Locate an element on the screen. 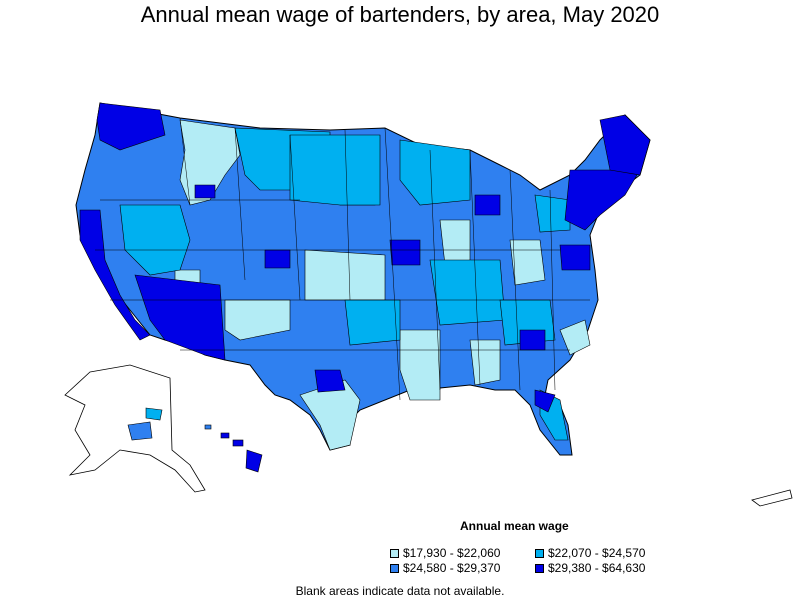 The height and width of the screenshot is (600, 800). footnote: Blank areas indicate data not available. is located at coordinates (400, 591).